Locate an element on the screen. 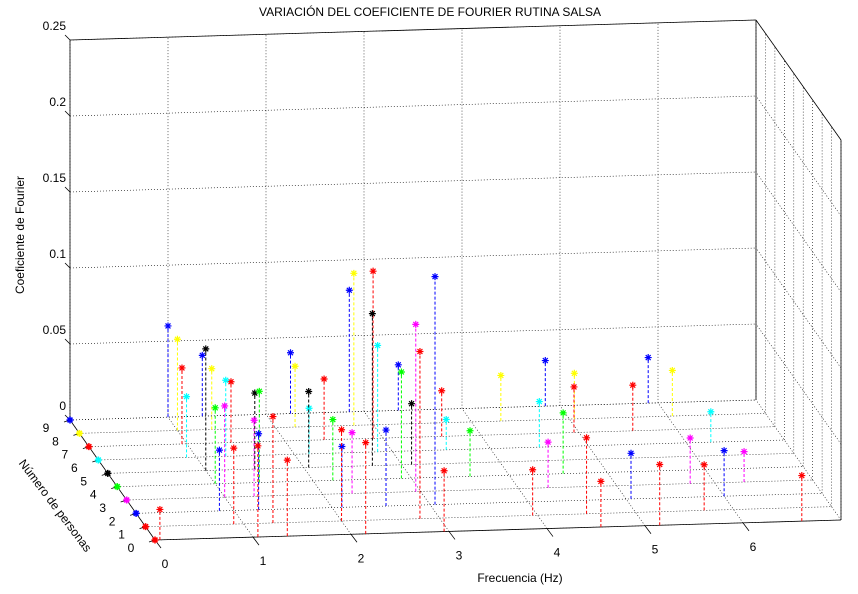 The image size is (858, 594). x-tick-label: 4 is located at coordinates (557, 553).